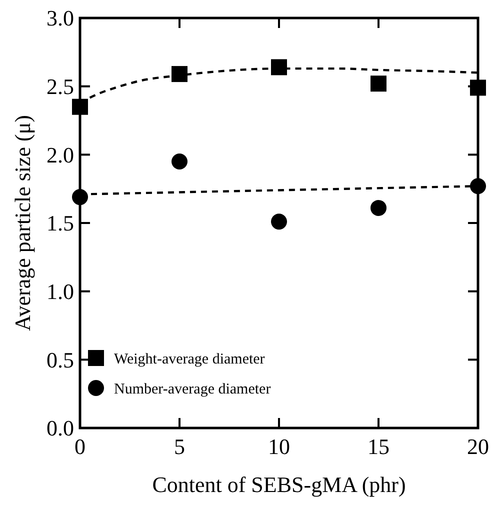 The image size is (500, 512). I want to click on legend-label: Number-average diameter, so click(192, 389).